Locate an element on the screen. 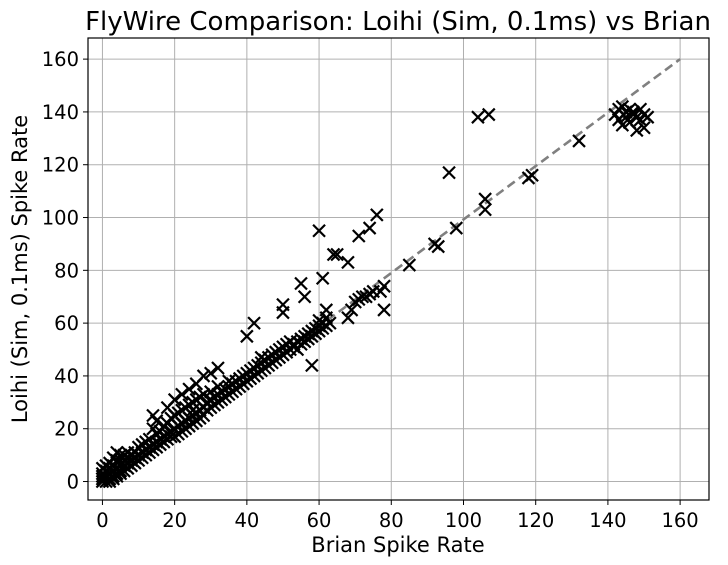 The height and width of the screenshot is (565, 728). y-tick-label: 20 is located at coordinates (66, 429).